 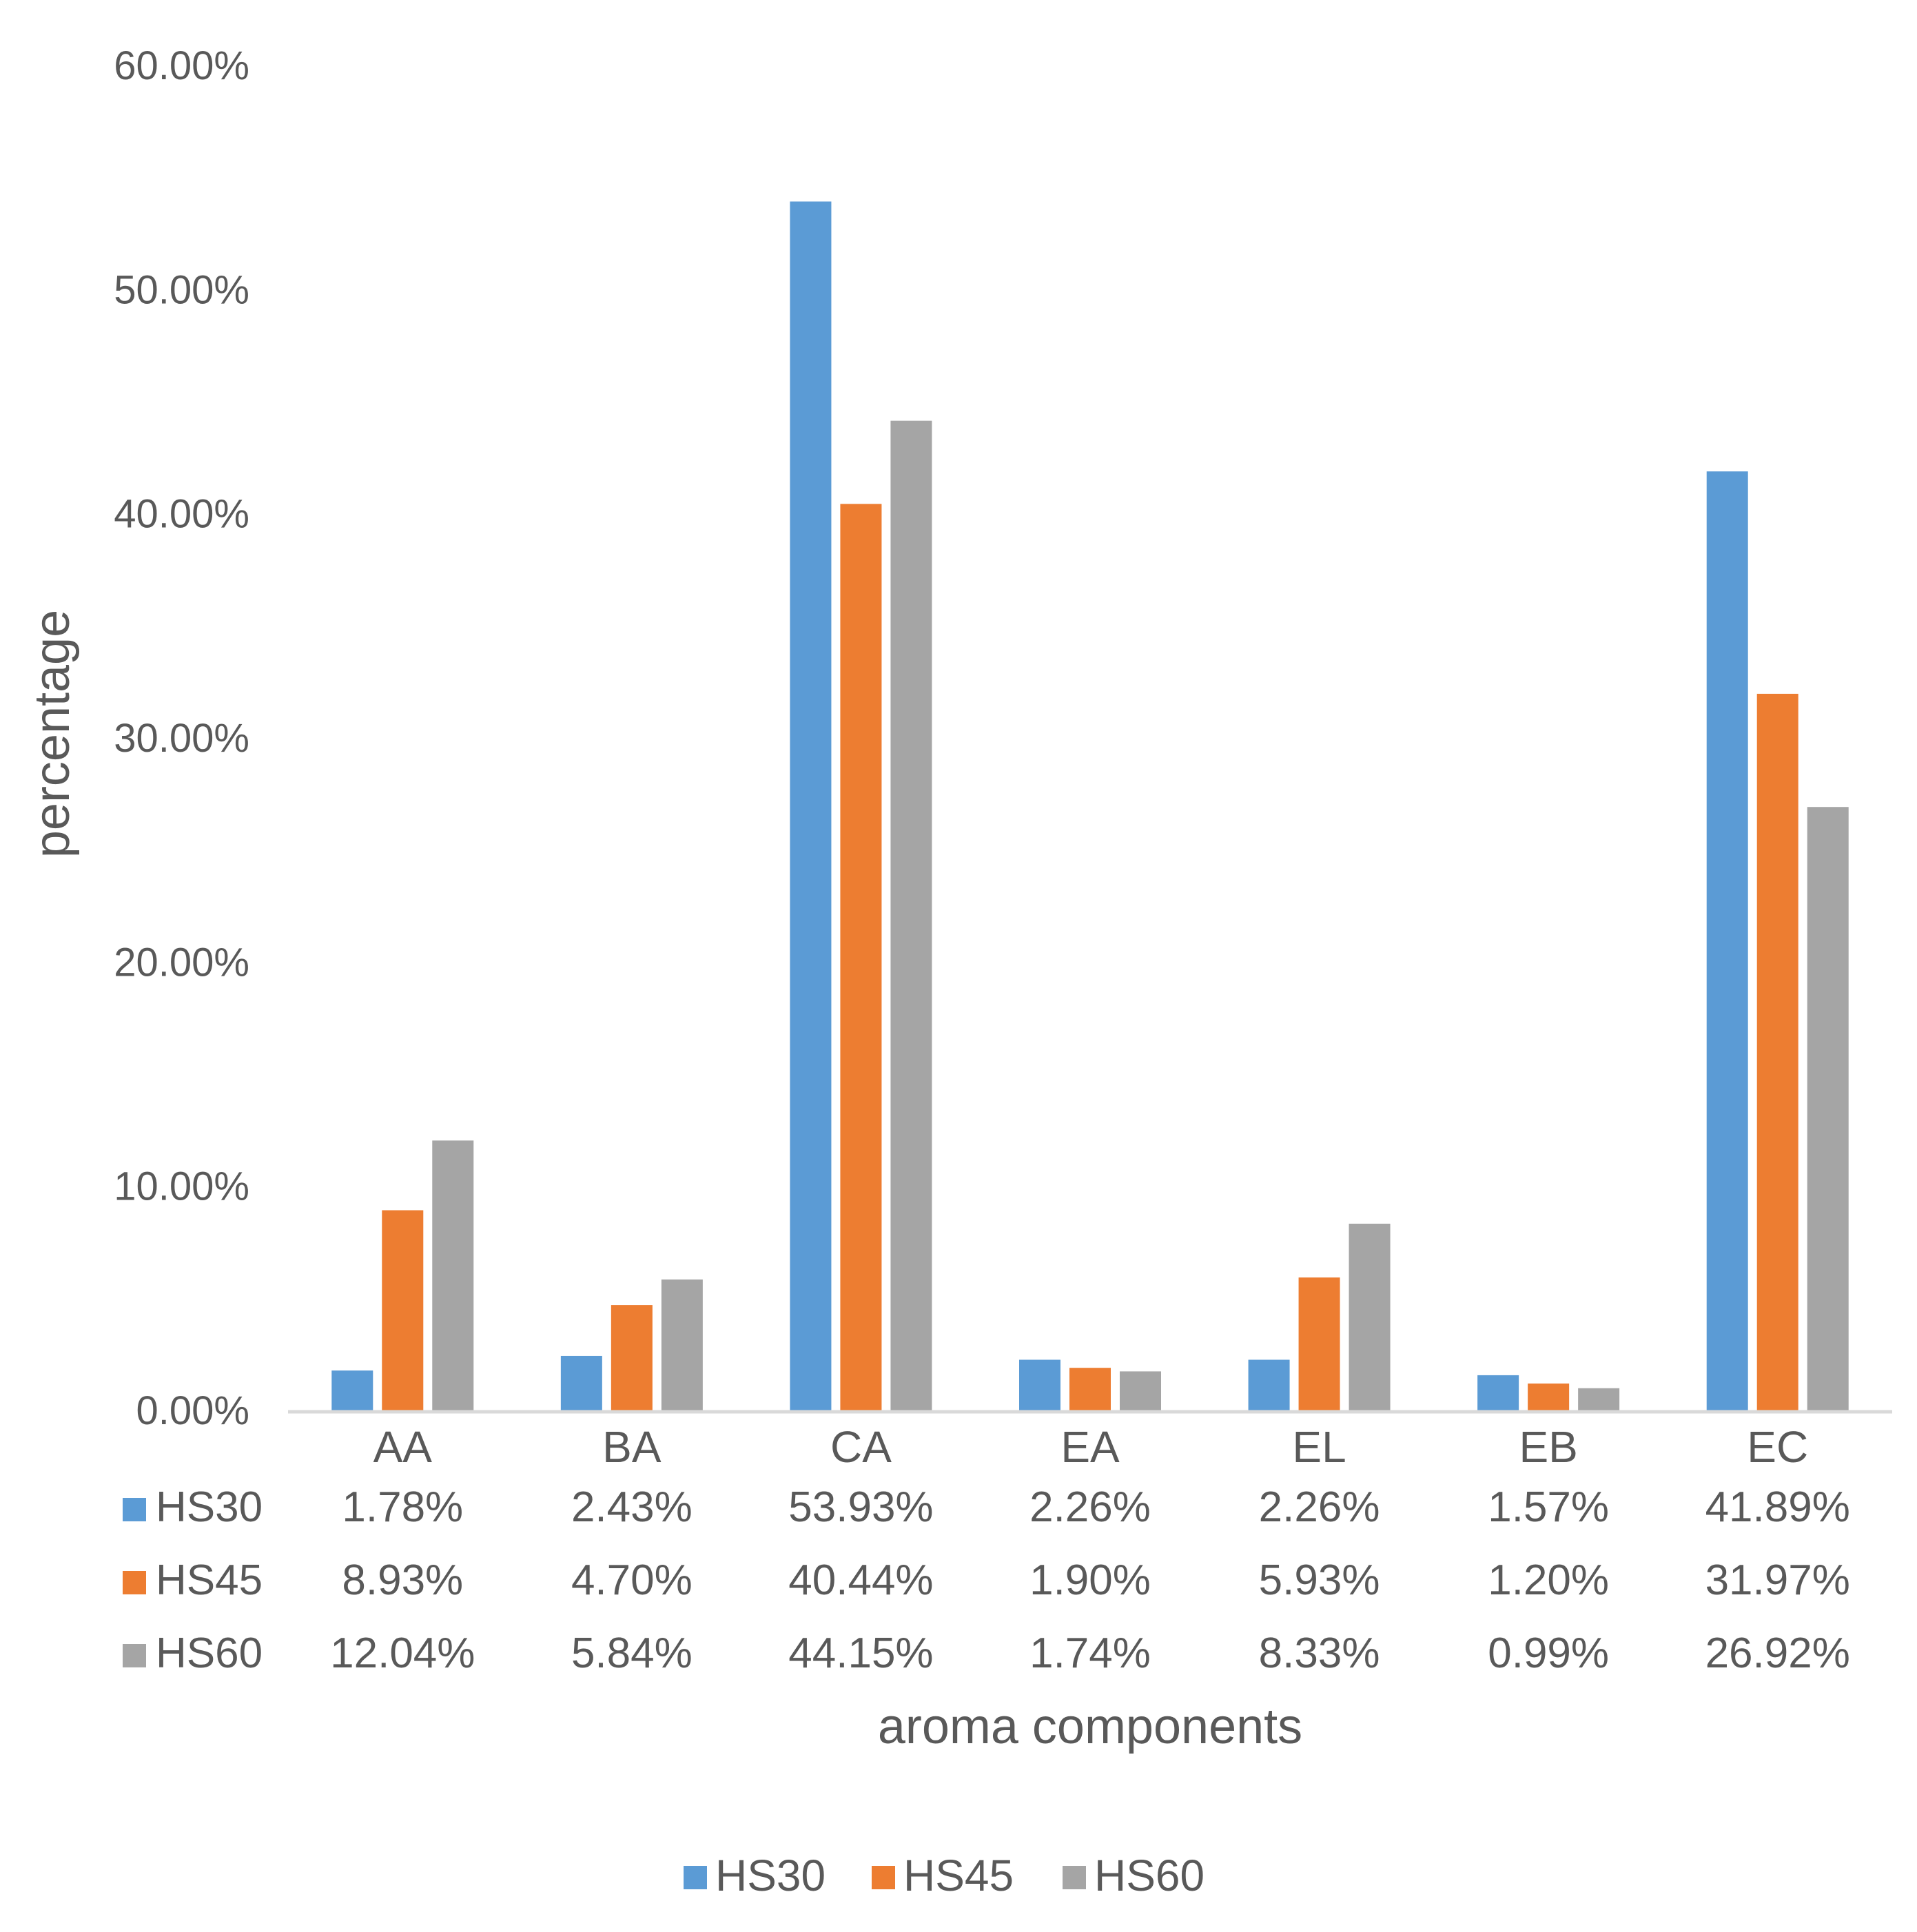 What do you see at coordinates (1370, 1316) in the screenshot?
I see `bar-hs60-el` at bounding box center [1370, 1316].